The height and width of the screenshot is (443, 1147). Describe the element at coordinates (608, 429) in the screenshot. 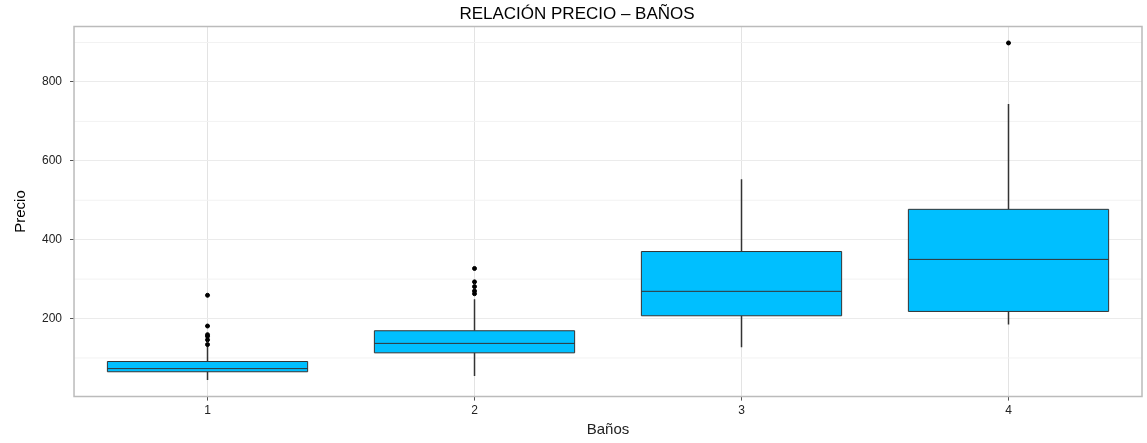

I see `x-axis-title: Baños` at that location.